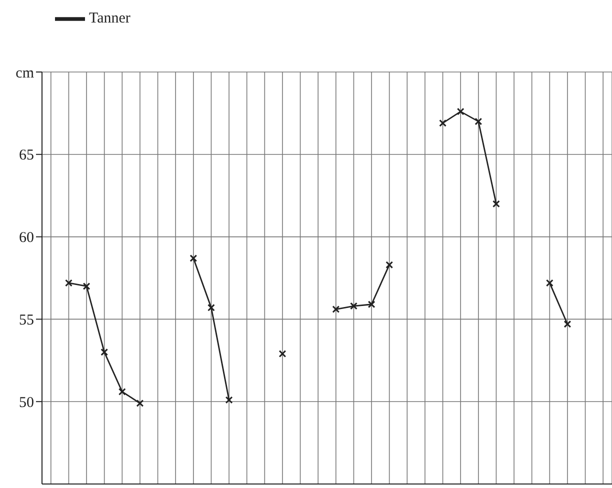  Describe the element at coordinates (26, 402) in the screenshot. I see `y-tick-label: 50` at that location.